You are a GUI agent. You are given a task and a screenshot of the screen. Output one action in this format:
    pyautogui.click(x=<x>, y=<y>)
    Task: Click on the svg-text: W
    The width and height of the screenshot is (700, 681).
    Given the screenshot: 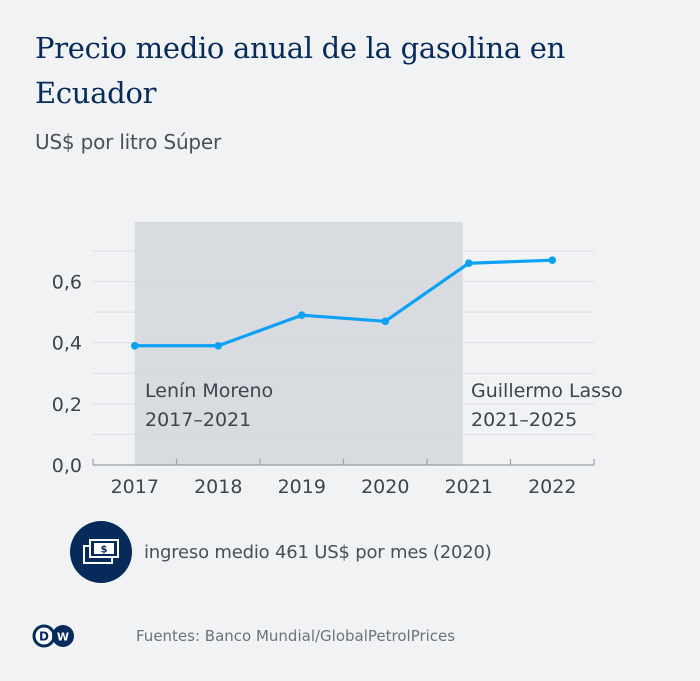 What is the action you would take?
    pyautogui.click(x=63, y=637)
    